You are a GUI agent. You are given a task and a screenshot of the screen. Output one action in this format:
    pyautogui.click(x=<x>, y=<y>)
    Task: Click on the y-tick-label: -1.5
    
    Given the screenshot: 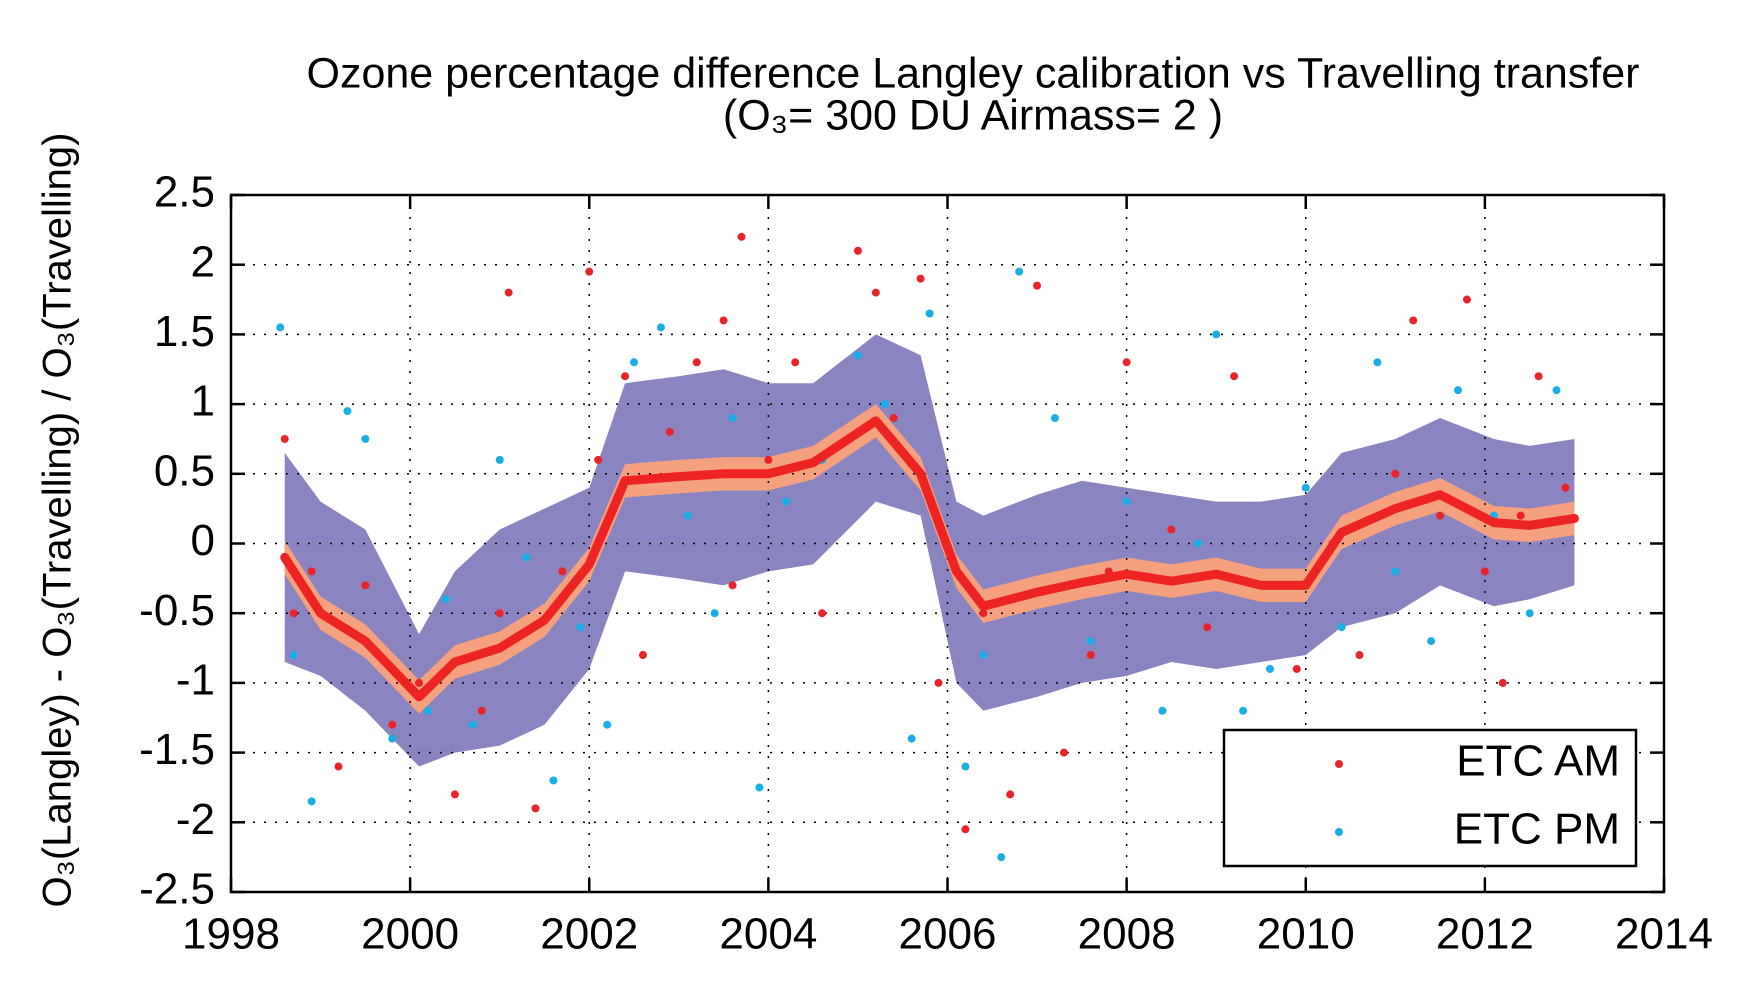 What is the action you would take?
    pyautogui.click(x=177, y=749)
    